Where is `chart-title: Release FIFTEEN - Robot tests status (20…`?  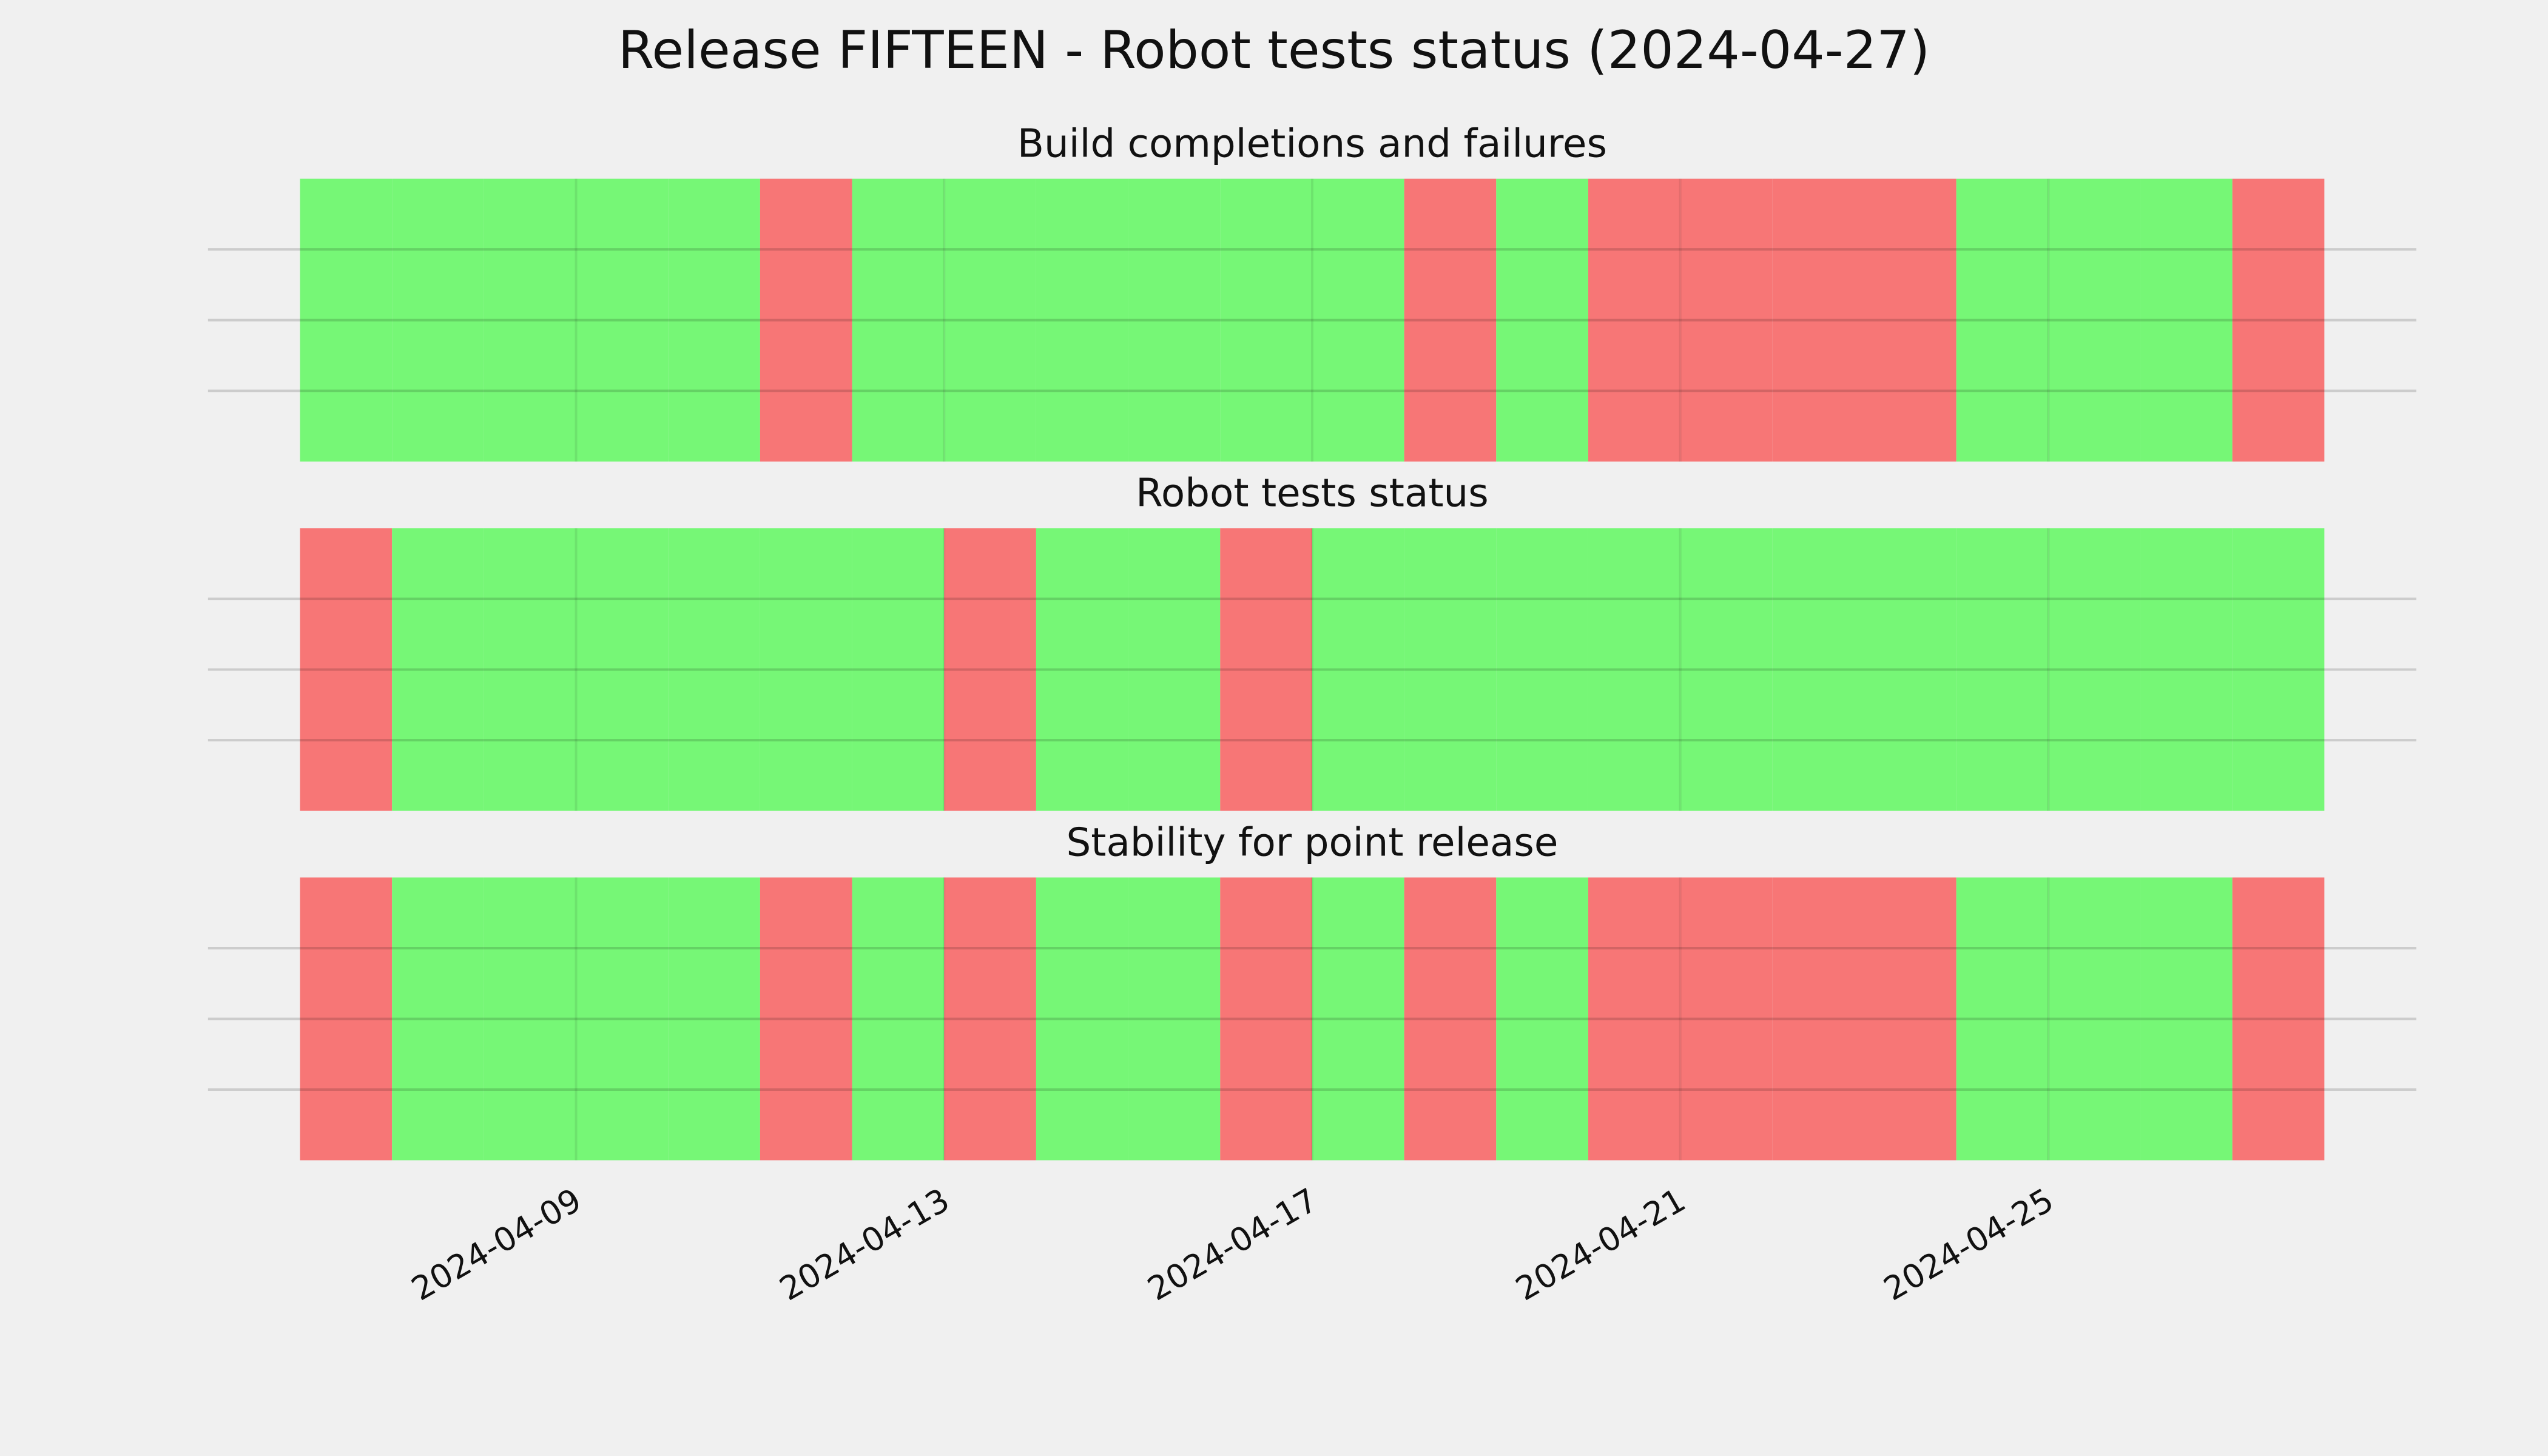
chart-title: Release FIFTEEN - Robot tests status (20… is located at coordinates (1274, 50).